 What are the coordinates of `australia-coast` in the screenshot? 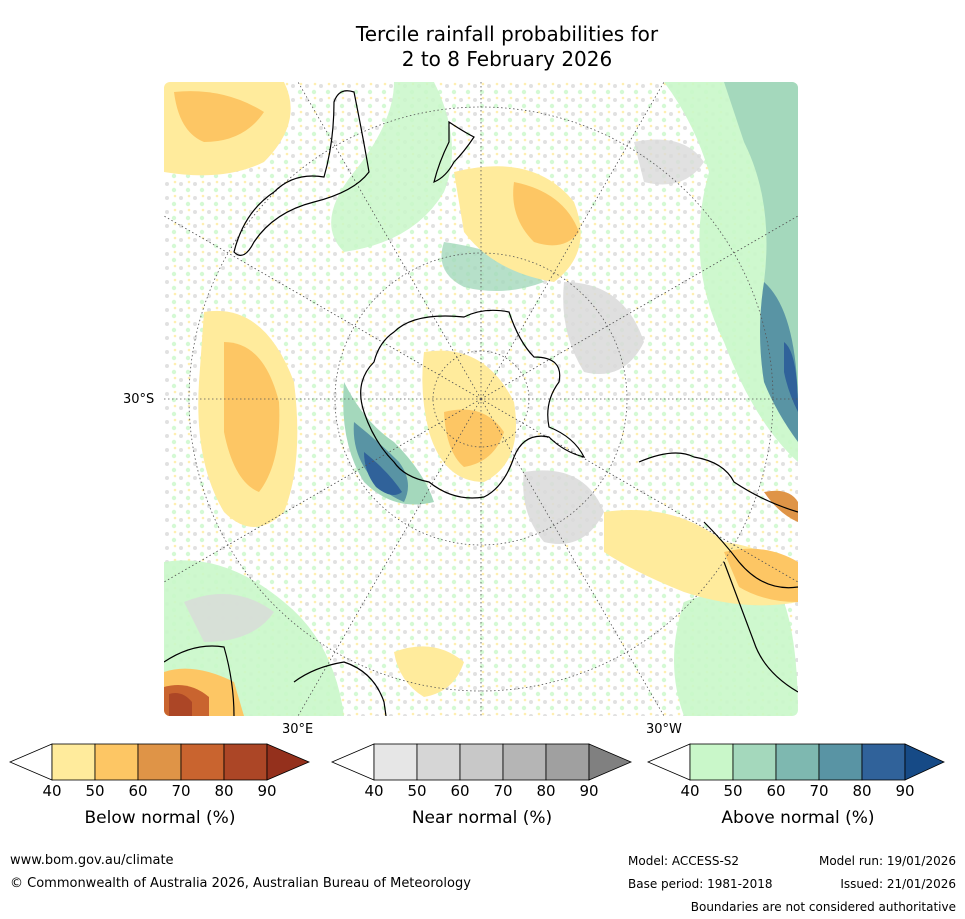 It's located at (301, 173).